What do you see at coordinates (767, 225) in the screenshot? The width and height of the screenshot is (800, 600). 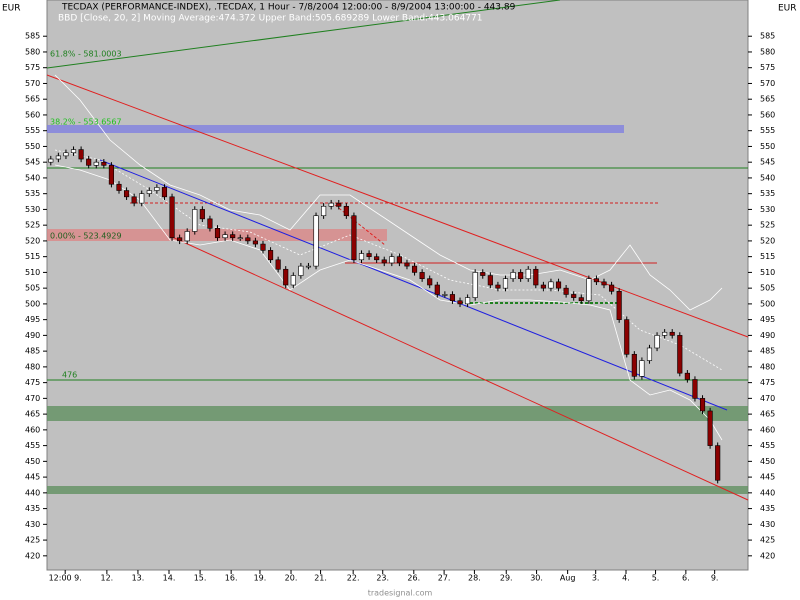 I see `y-tick-label: 525` at bounding box center [767, 225].